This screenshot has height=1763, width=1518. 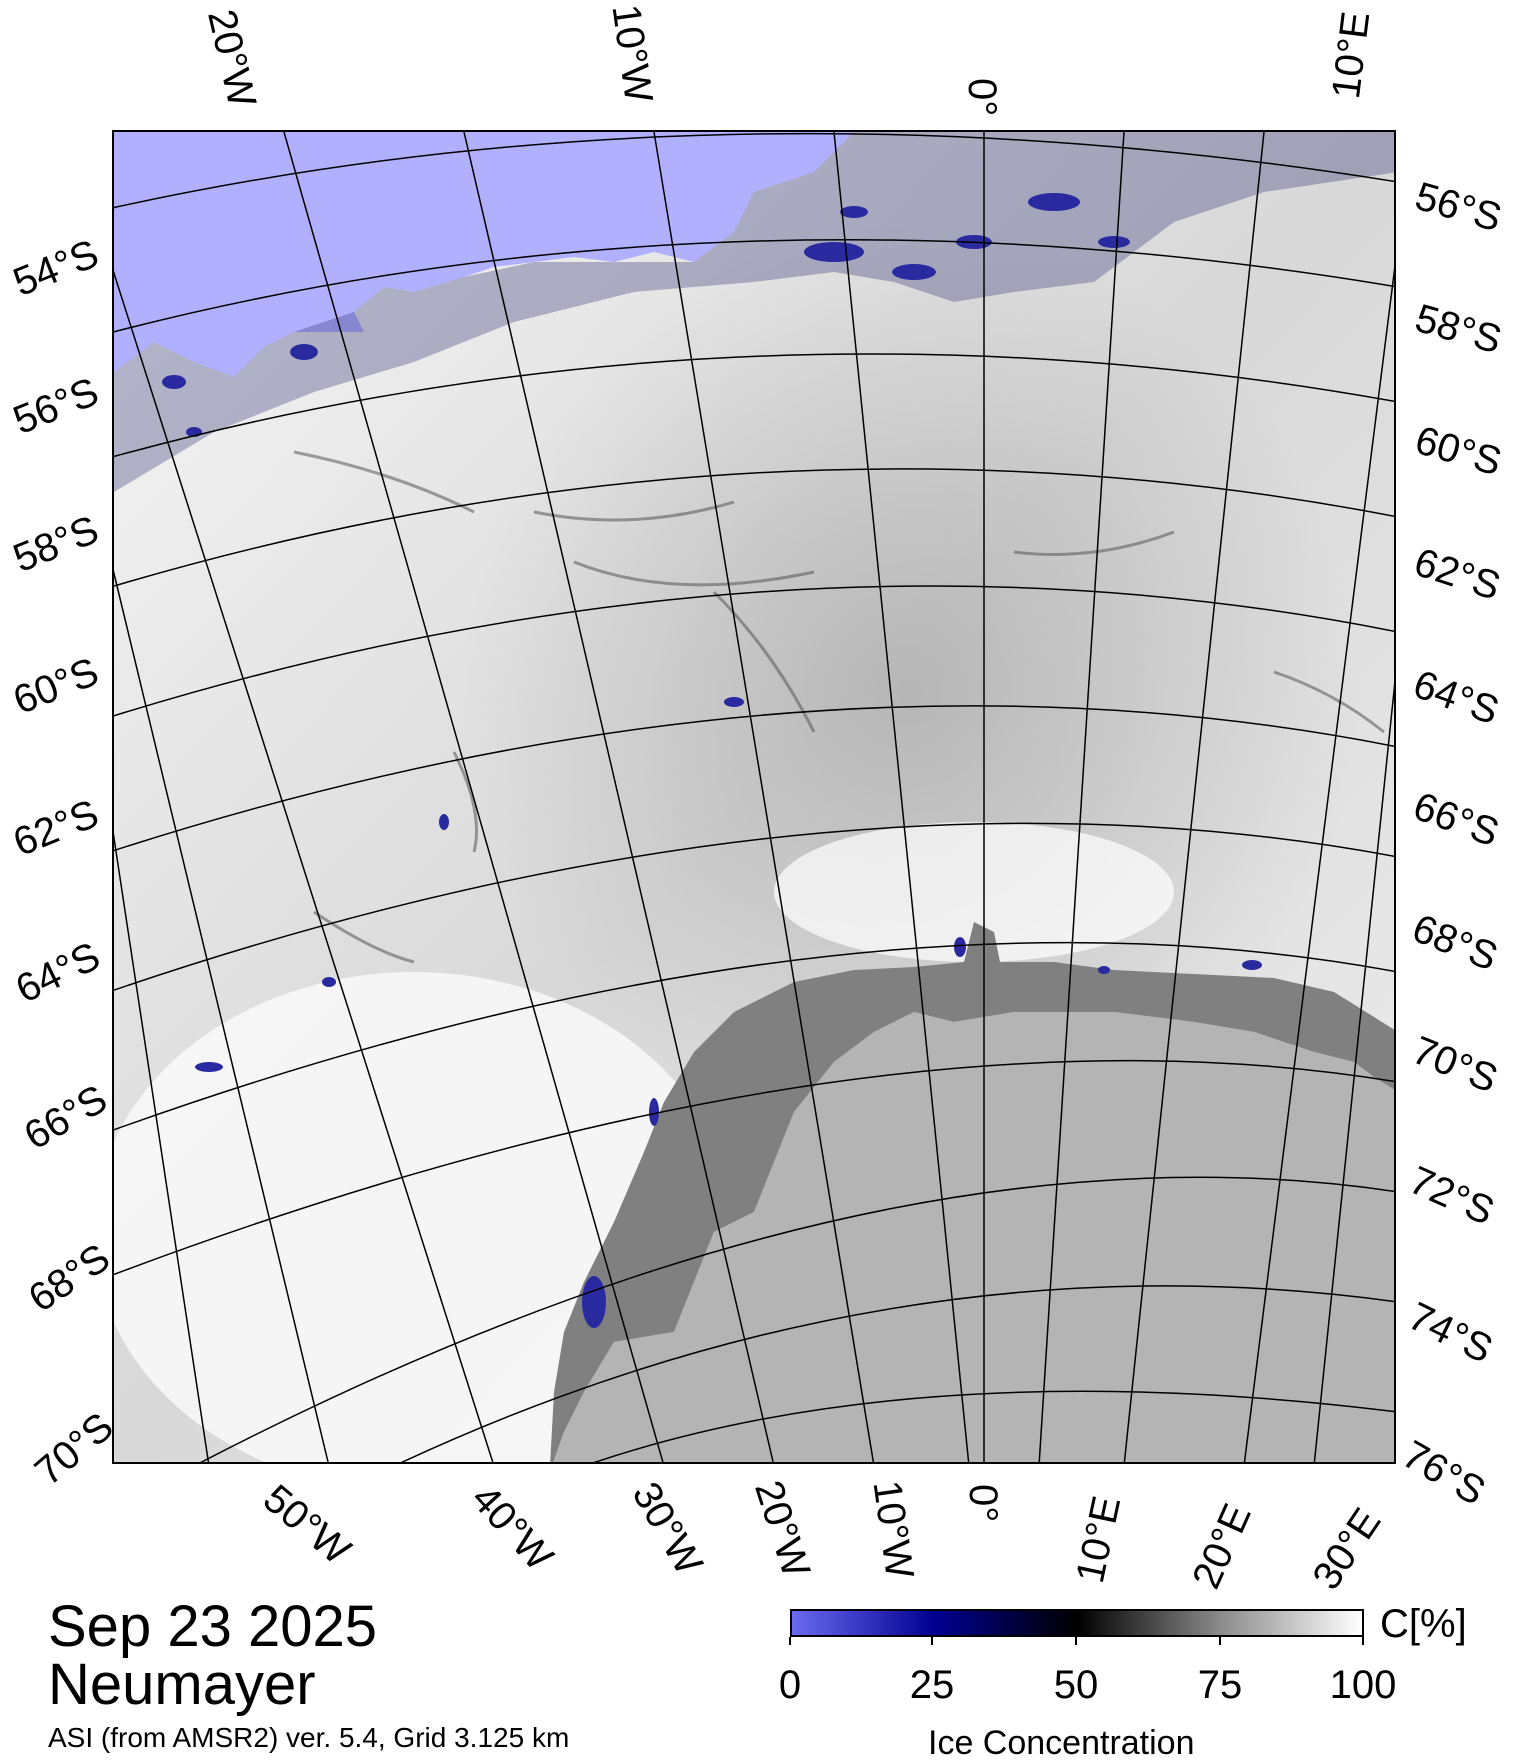 I want to click on colorbar-unit: C[%], so click(x=1423, y=1624).